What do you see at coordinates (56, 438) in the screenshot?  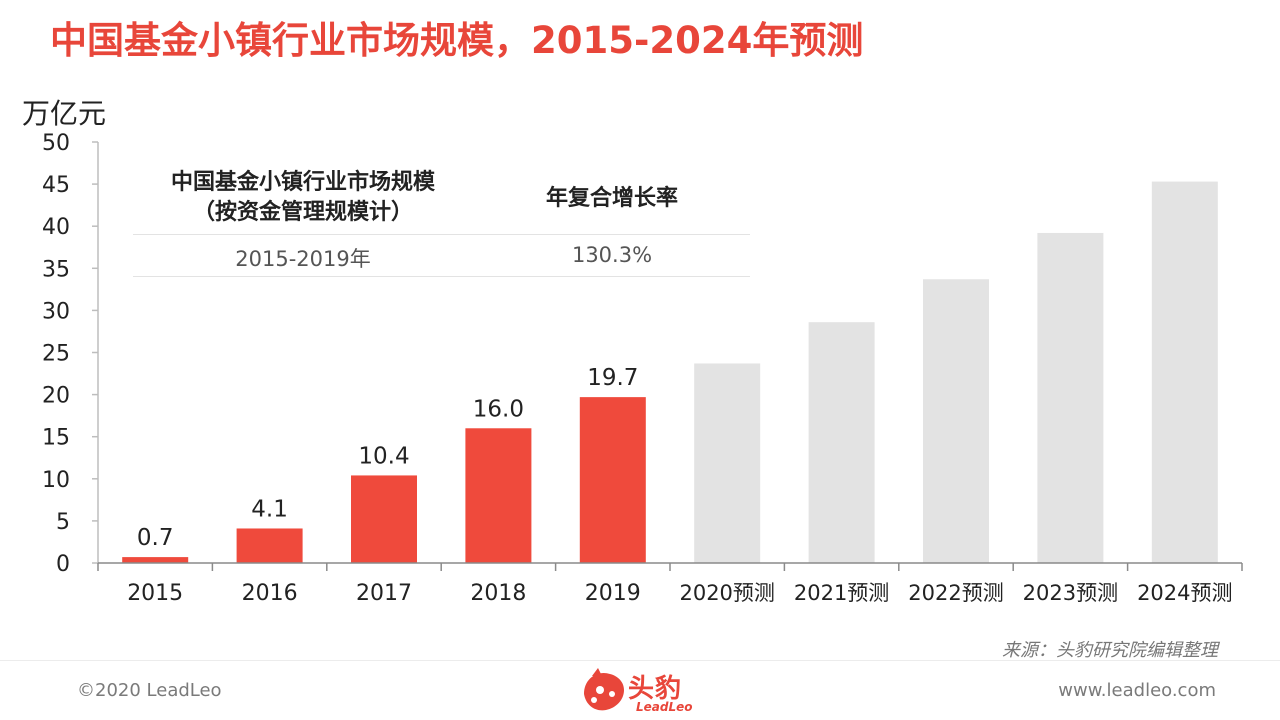 I see `y-tick-label: 15` at bounding box center [56, 438].